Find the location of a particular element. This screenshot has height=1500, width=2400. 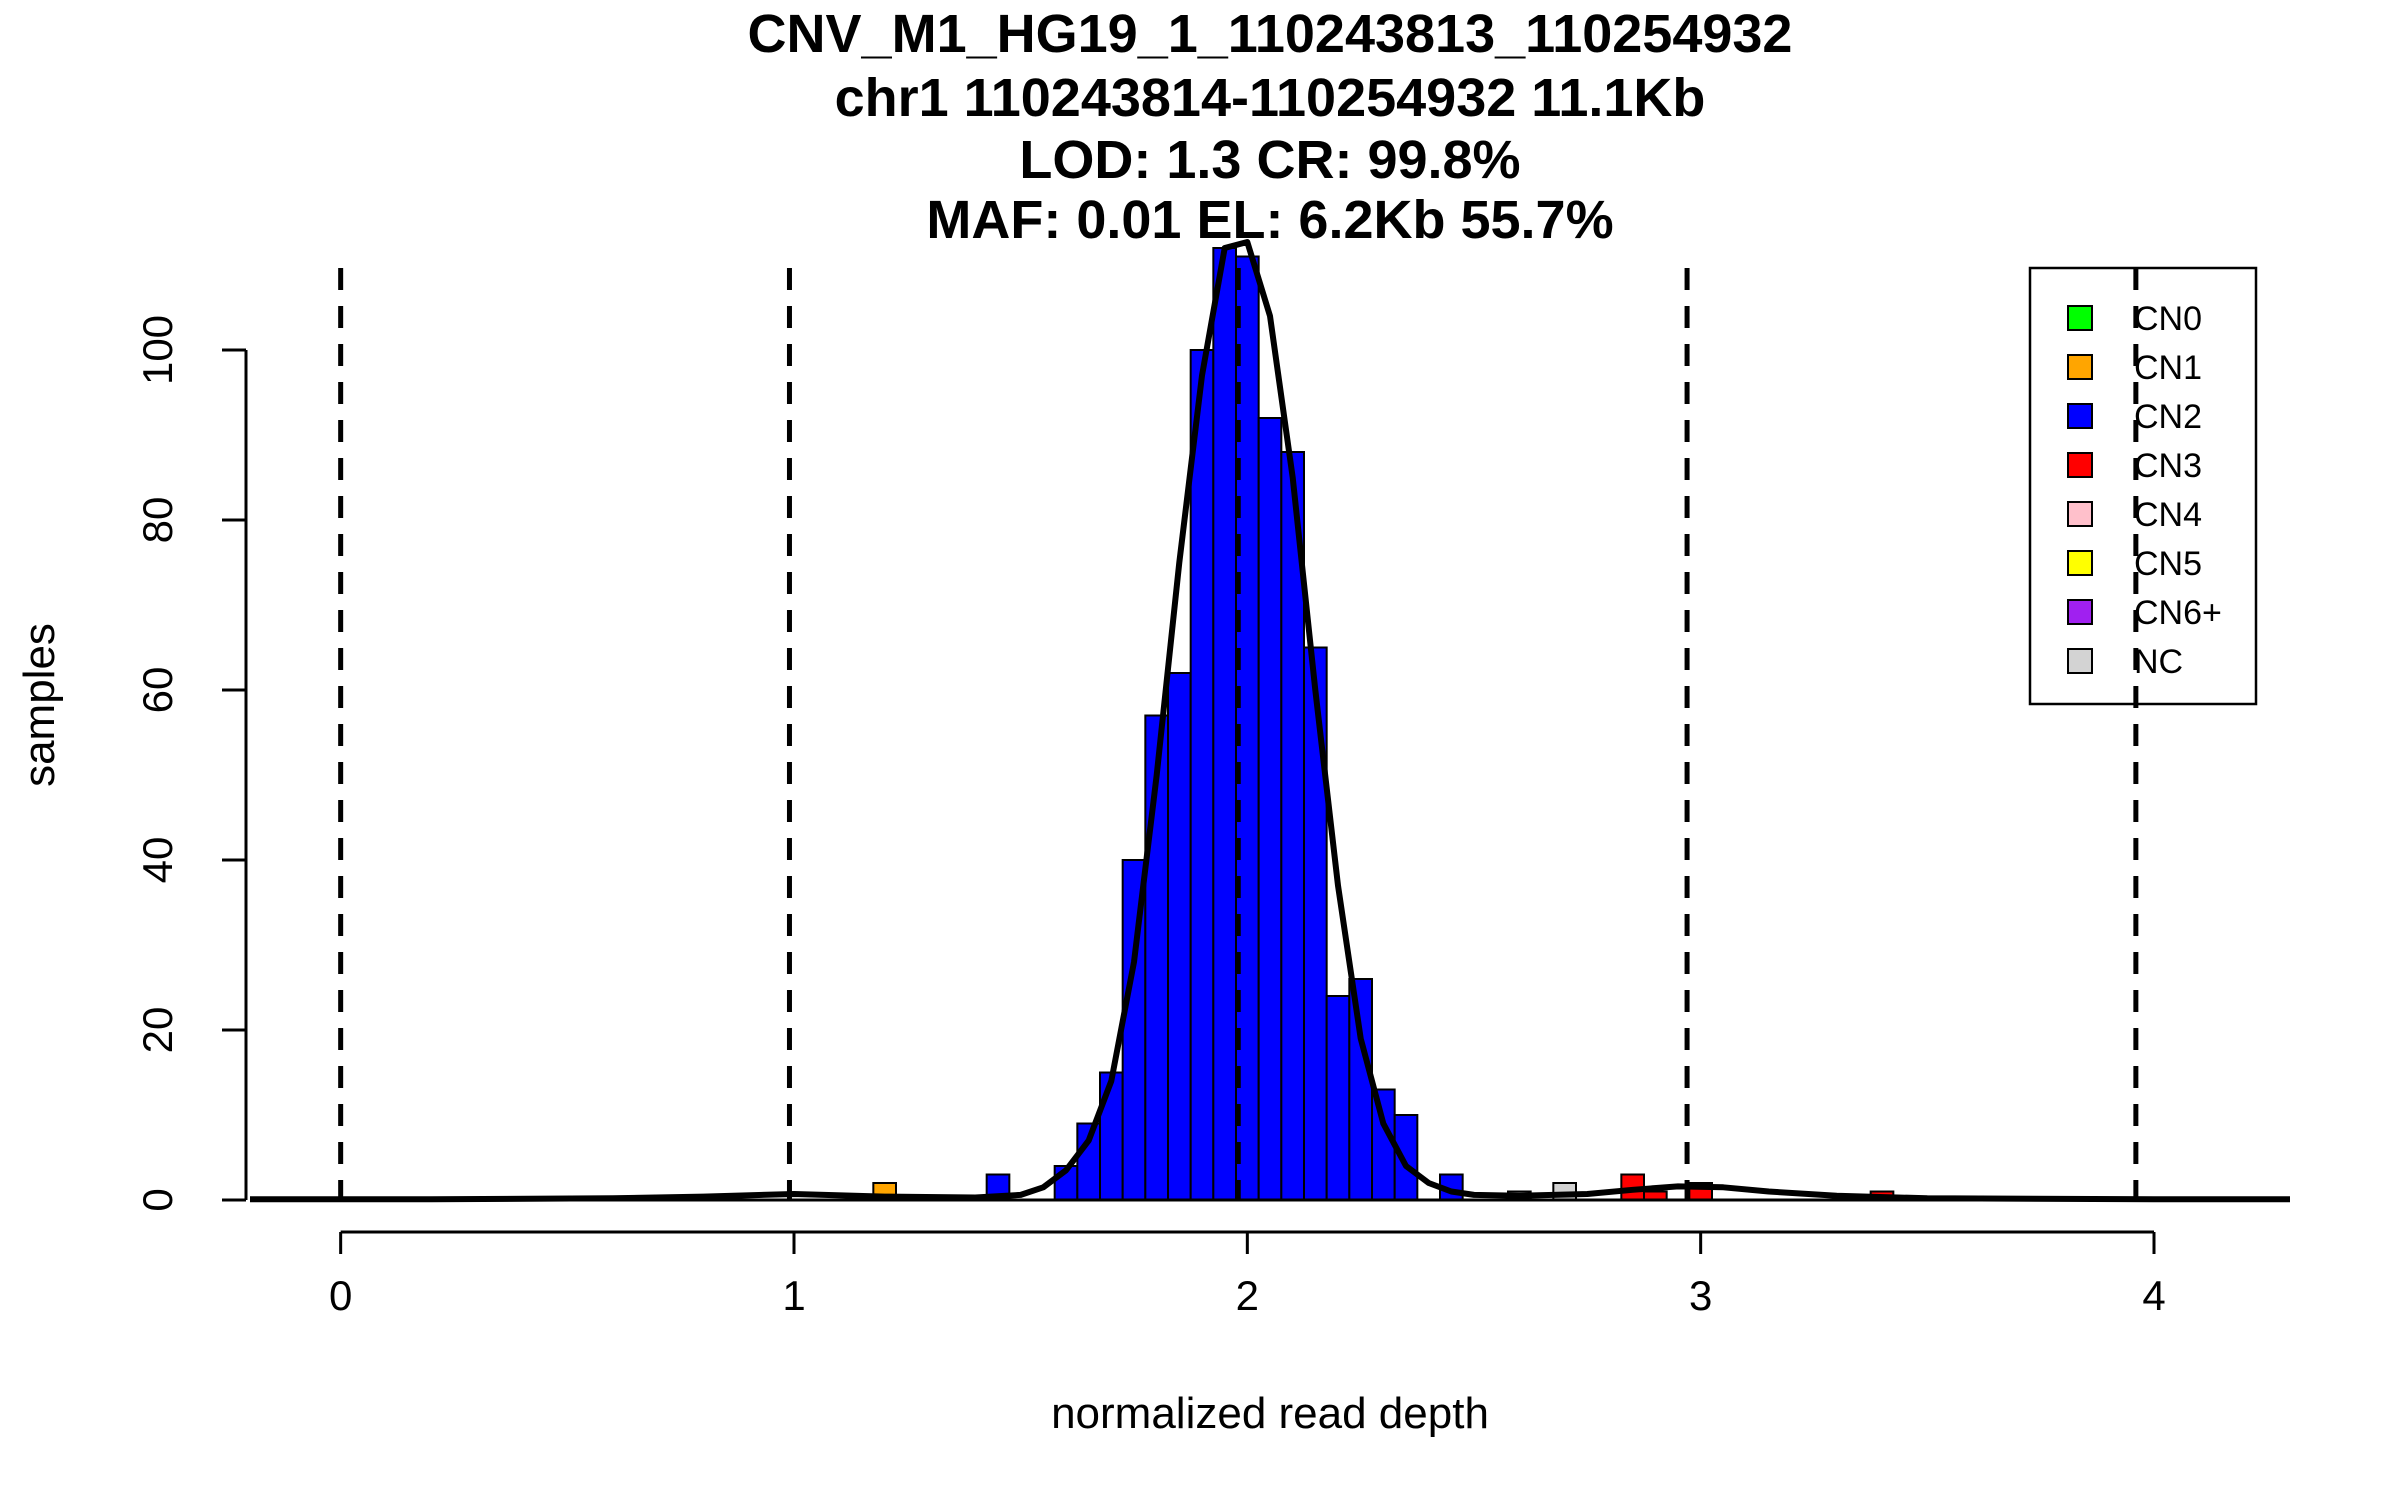

x-axis-title: normalized read depth is located at coordinates (1270, 1413).